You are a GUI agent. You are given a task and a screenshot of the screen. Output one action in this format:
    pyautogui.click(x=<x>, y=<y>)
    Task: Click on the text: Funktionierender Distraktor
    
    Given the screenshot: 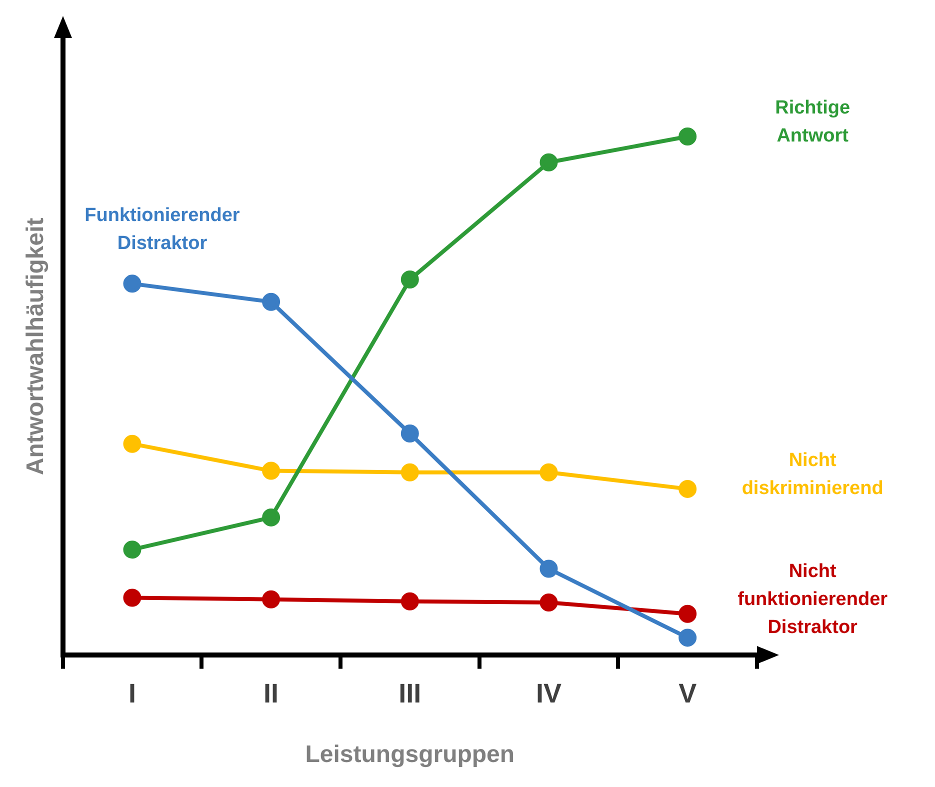 What is the action you would take?
    pyautogui.click(x=162, y=229)
    